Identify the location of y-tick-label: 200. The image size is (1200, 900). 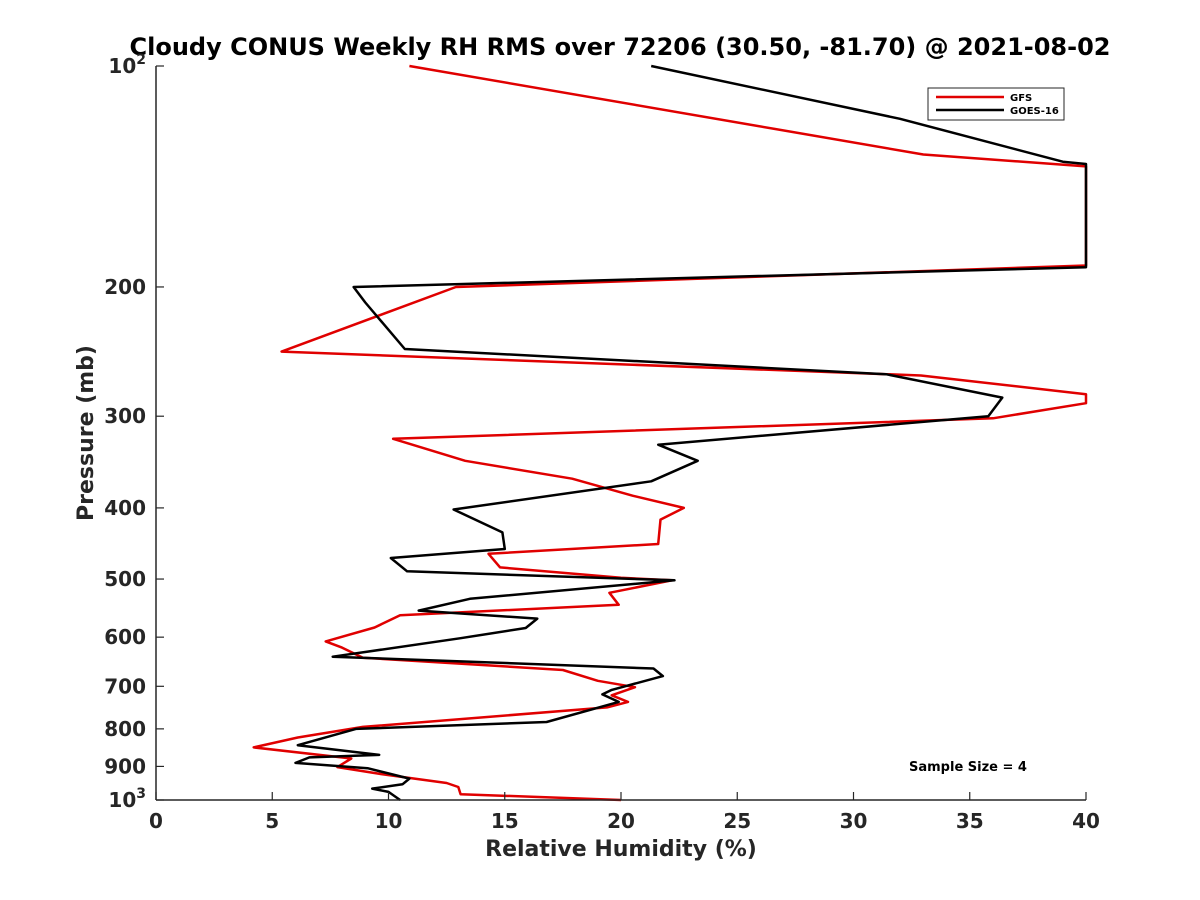
(125, 287).